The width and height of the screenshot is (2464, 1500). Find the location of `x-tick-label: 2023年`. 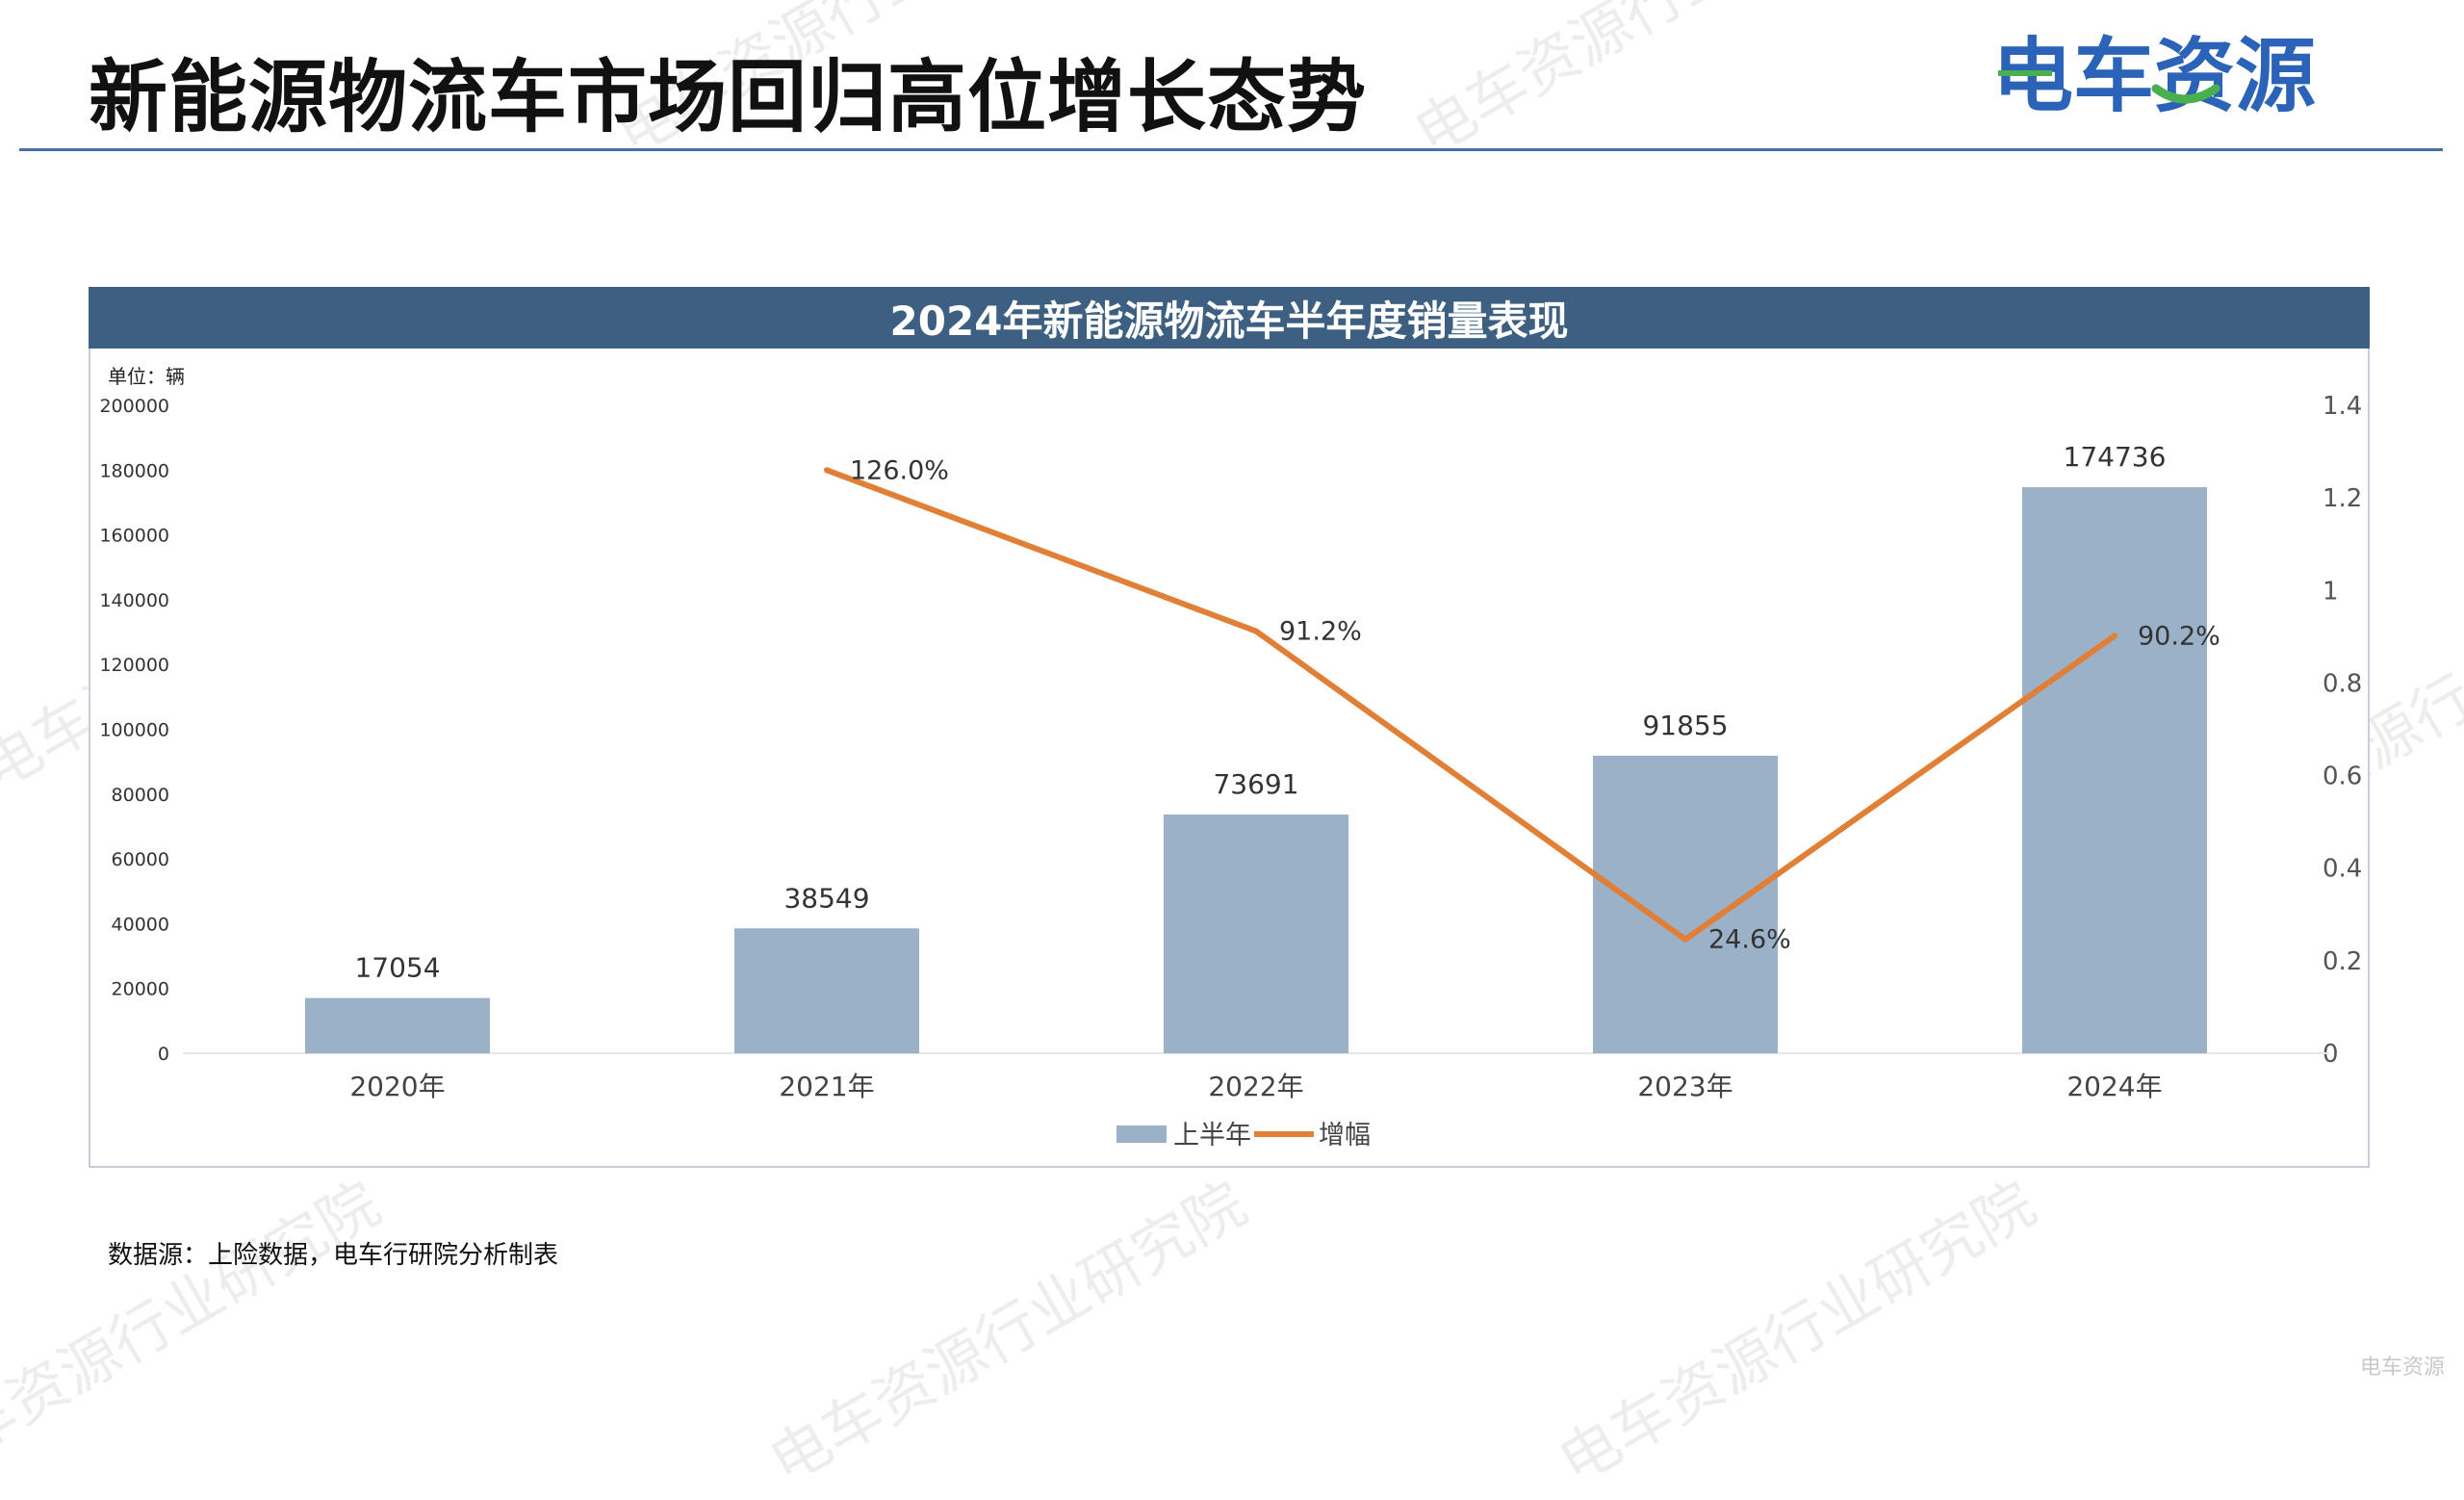

x-tick-label: 2023年 is located at coordinates (1684, 1086).